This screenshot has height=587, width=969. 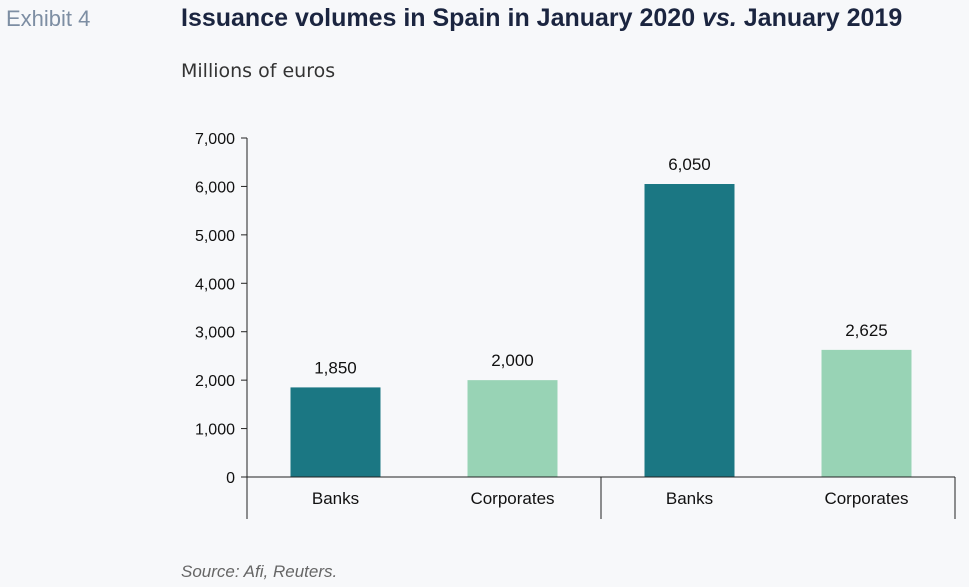 What do you see at coordinates (215, 284) in the screenshot?
I see `y-tick-label: 4,000` at bounding box center [215, 284].